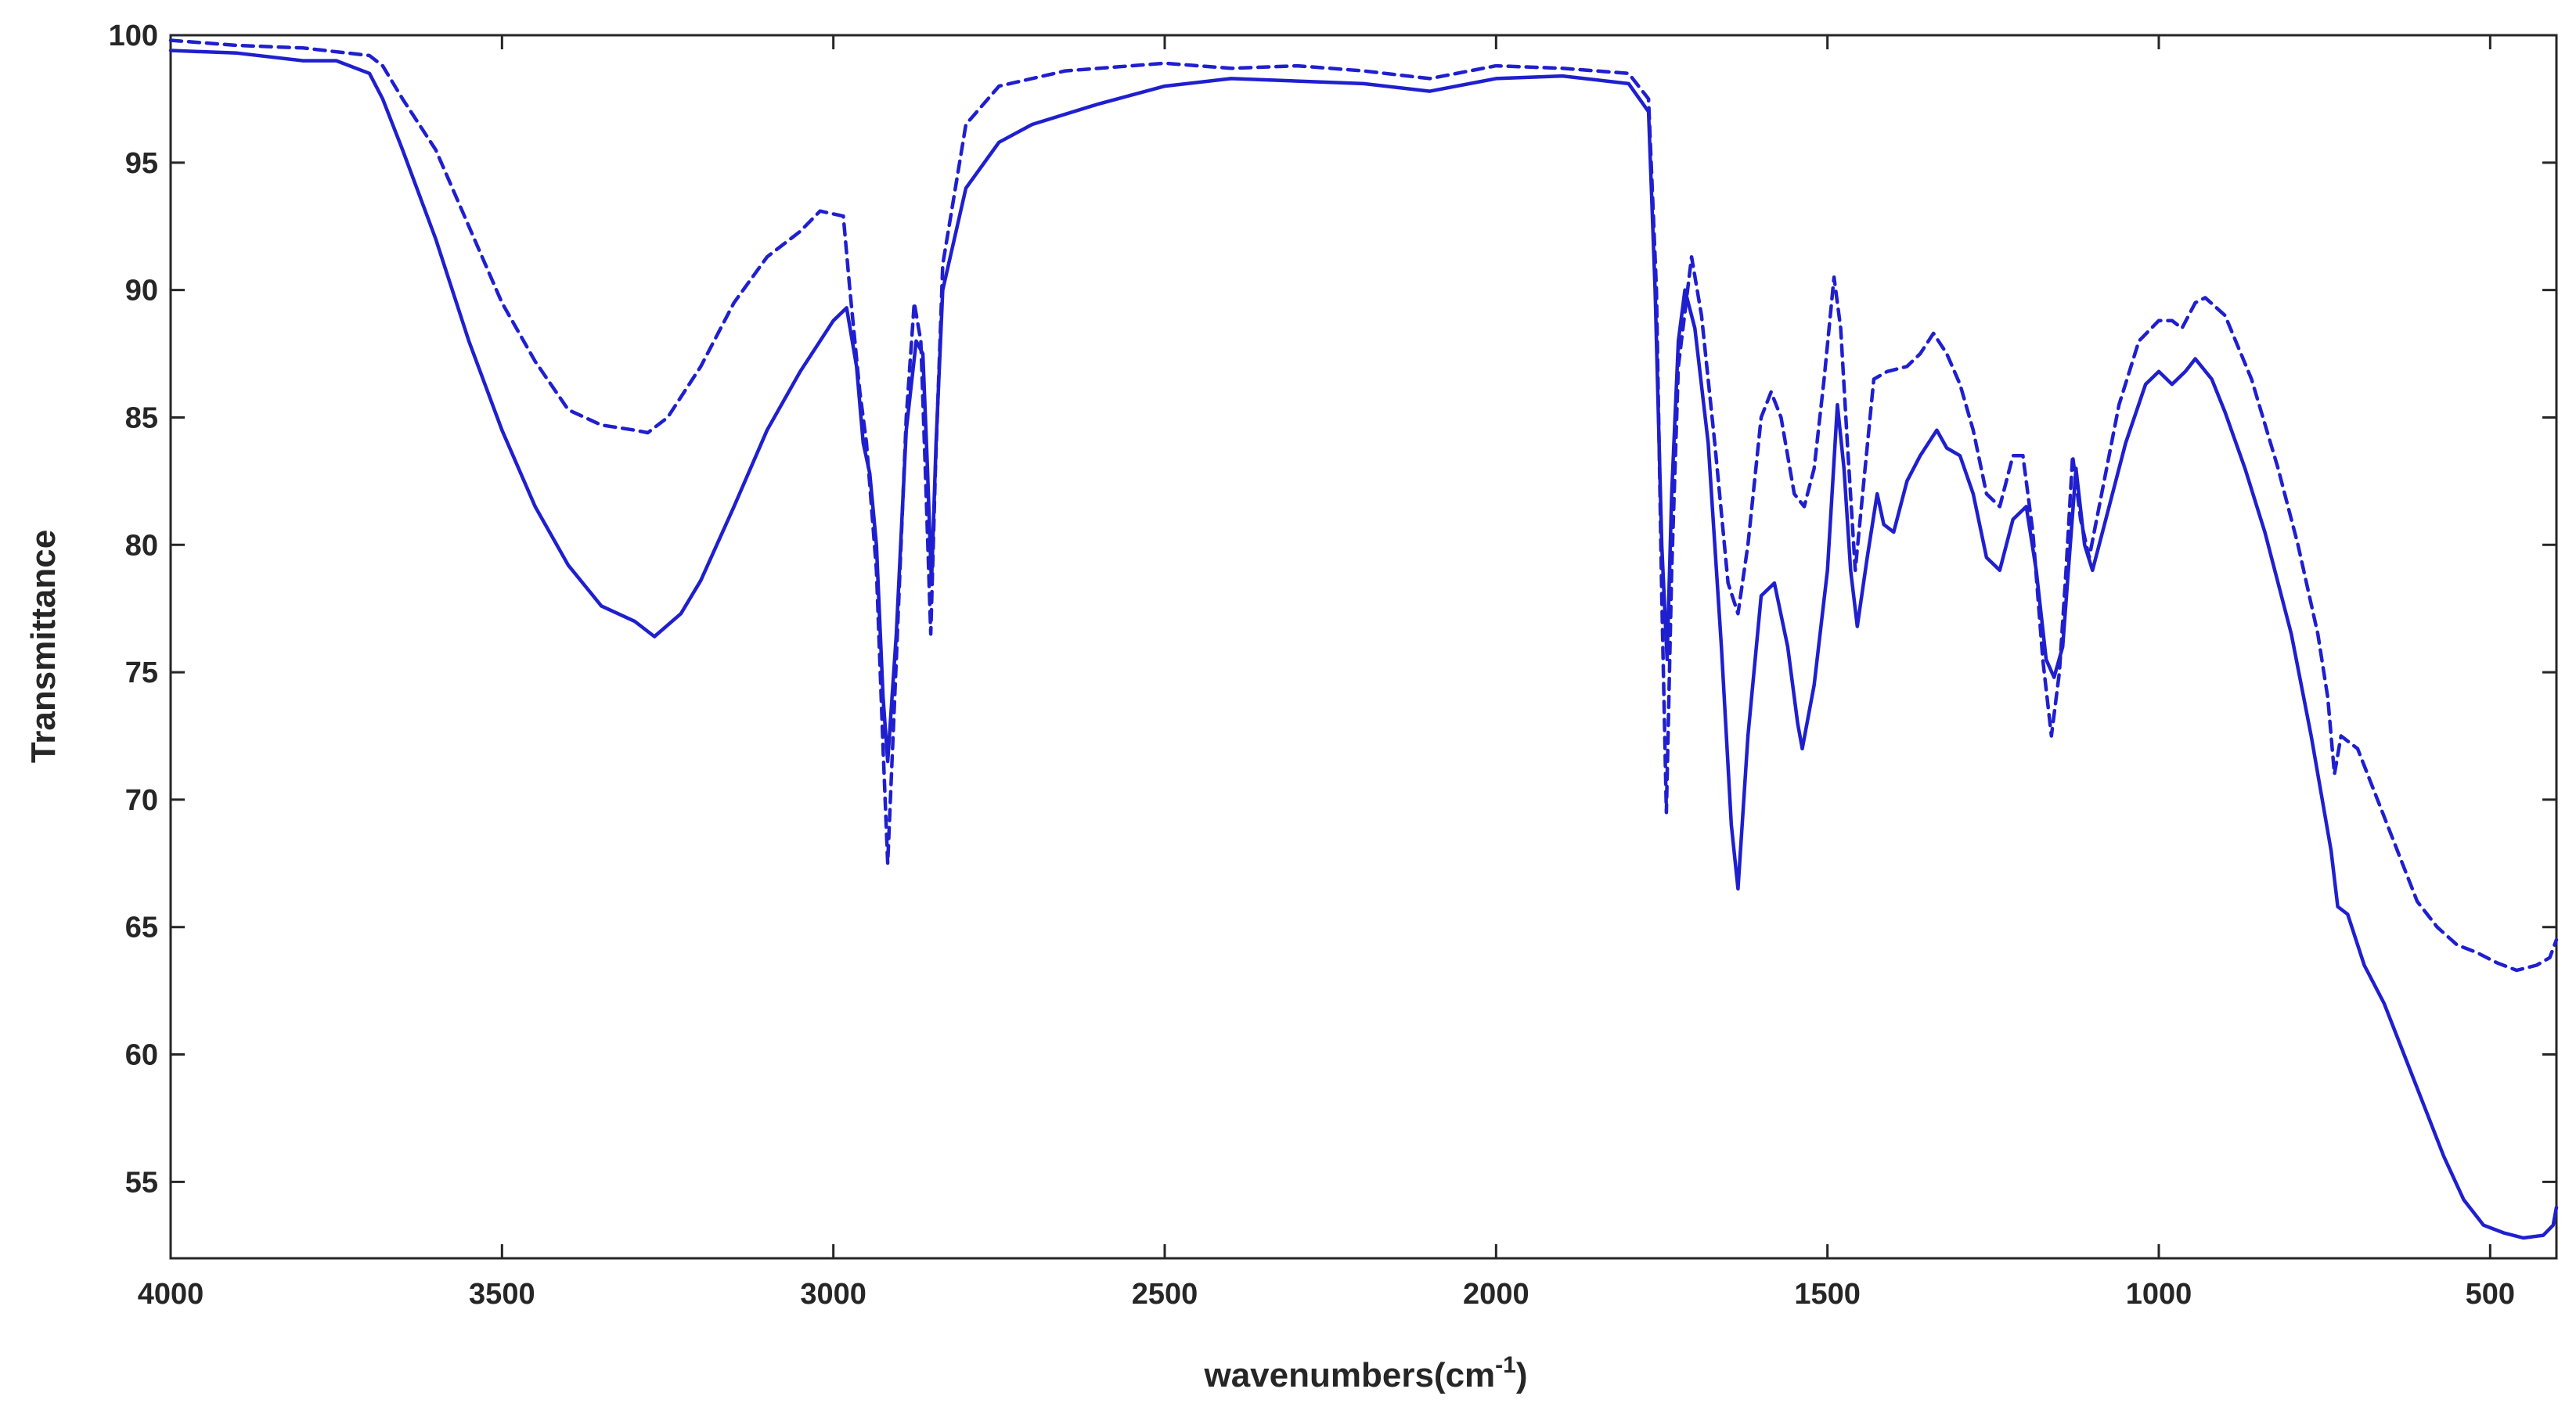  I want to click on y-tick-label: 60, so click(141, 1055).